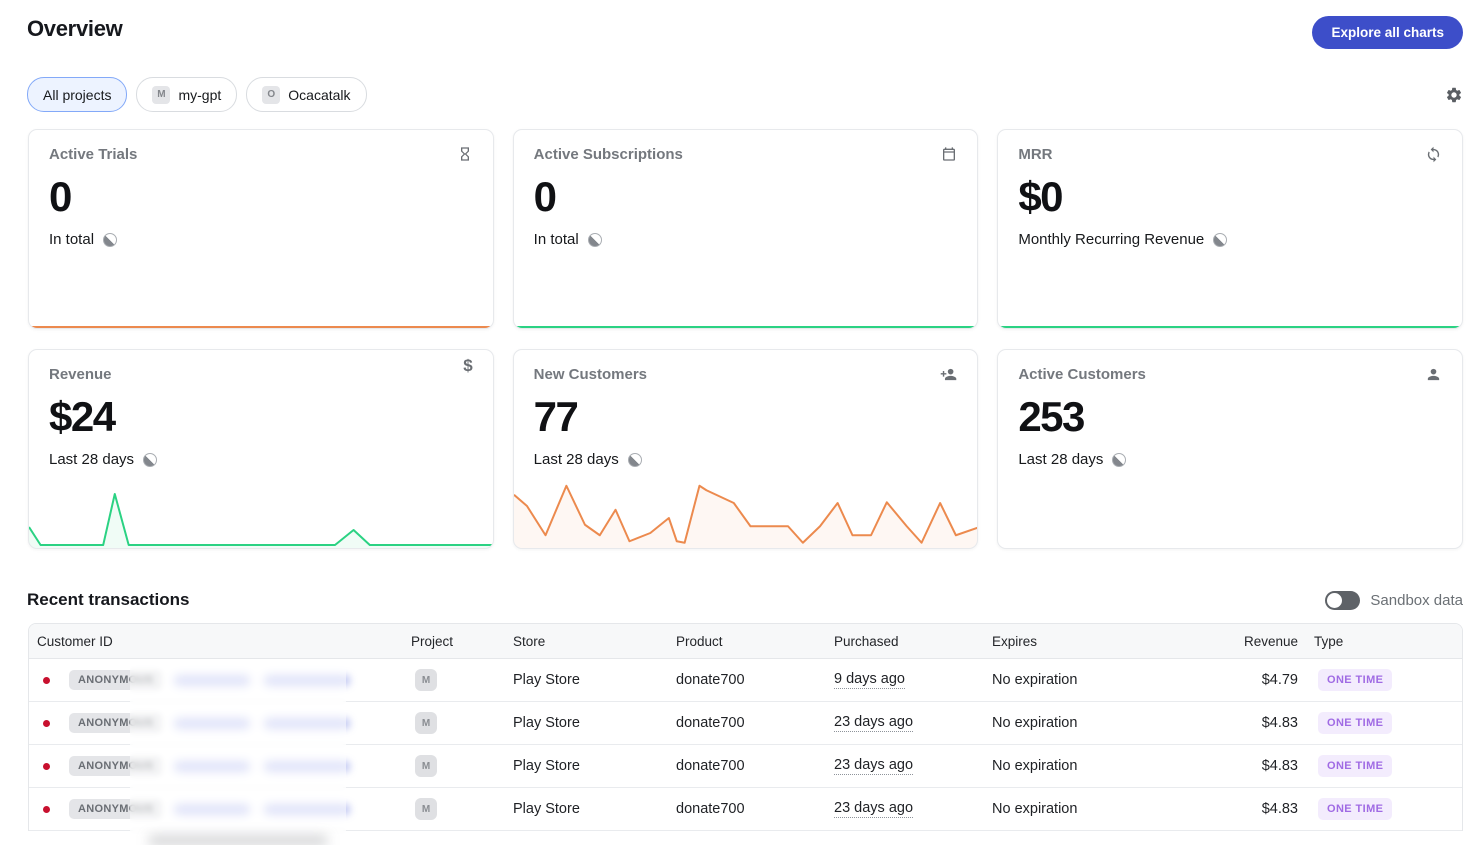  I want to click on card-accent-line, so click(745, 327).